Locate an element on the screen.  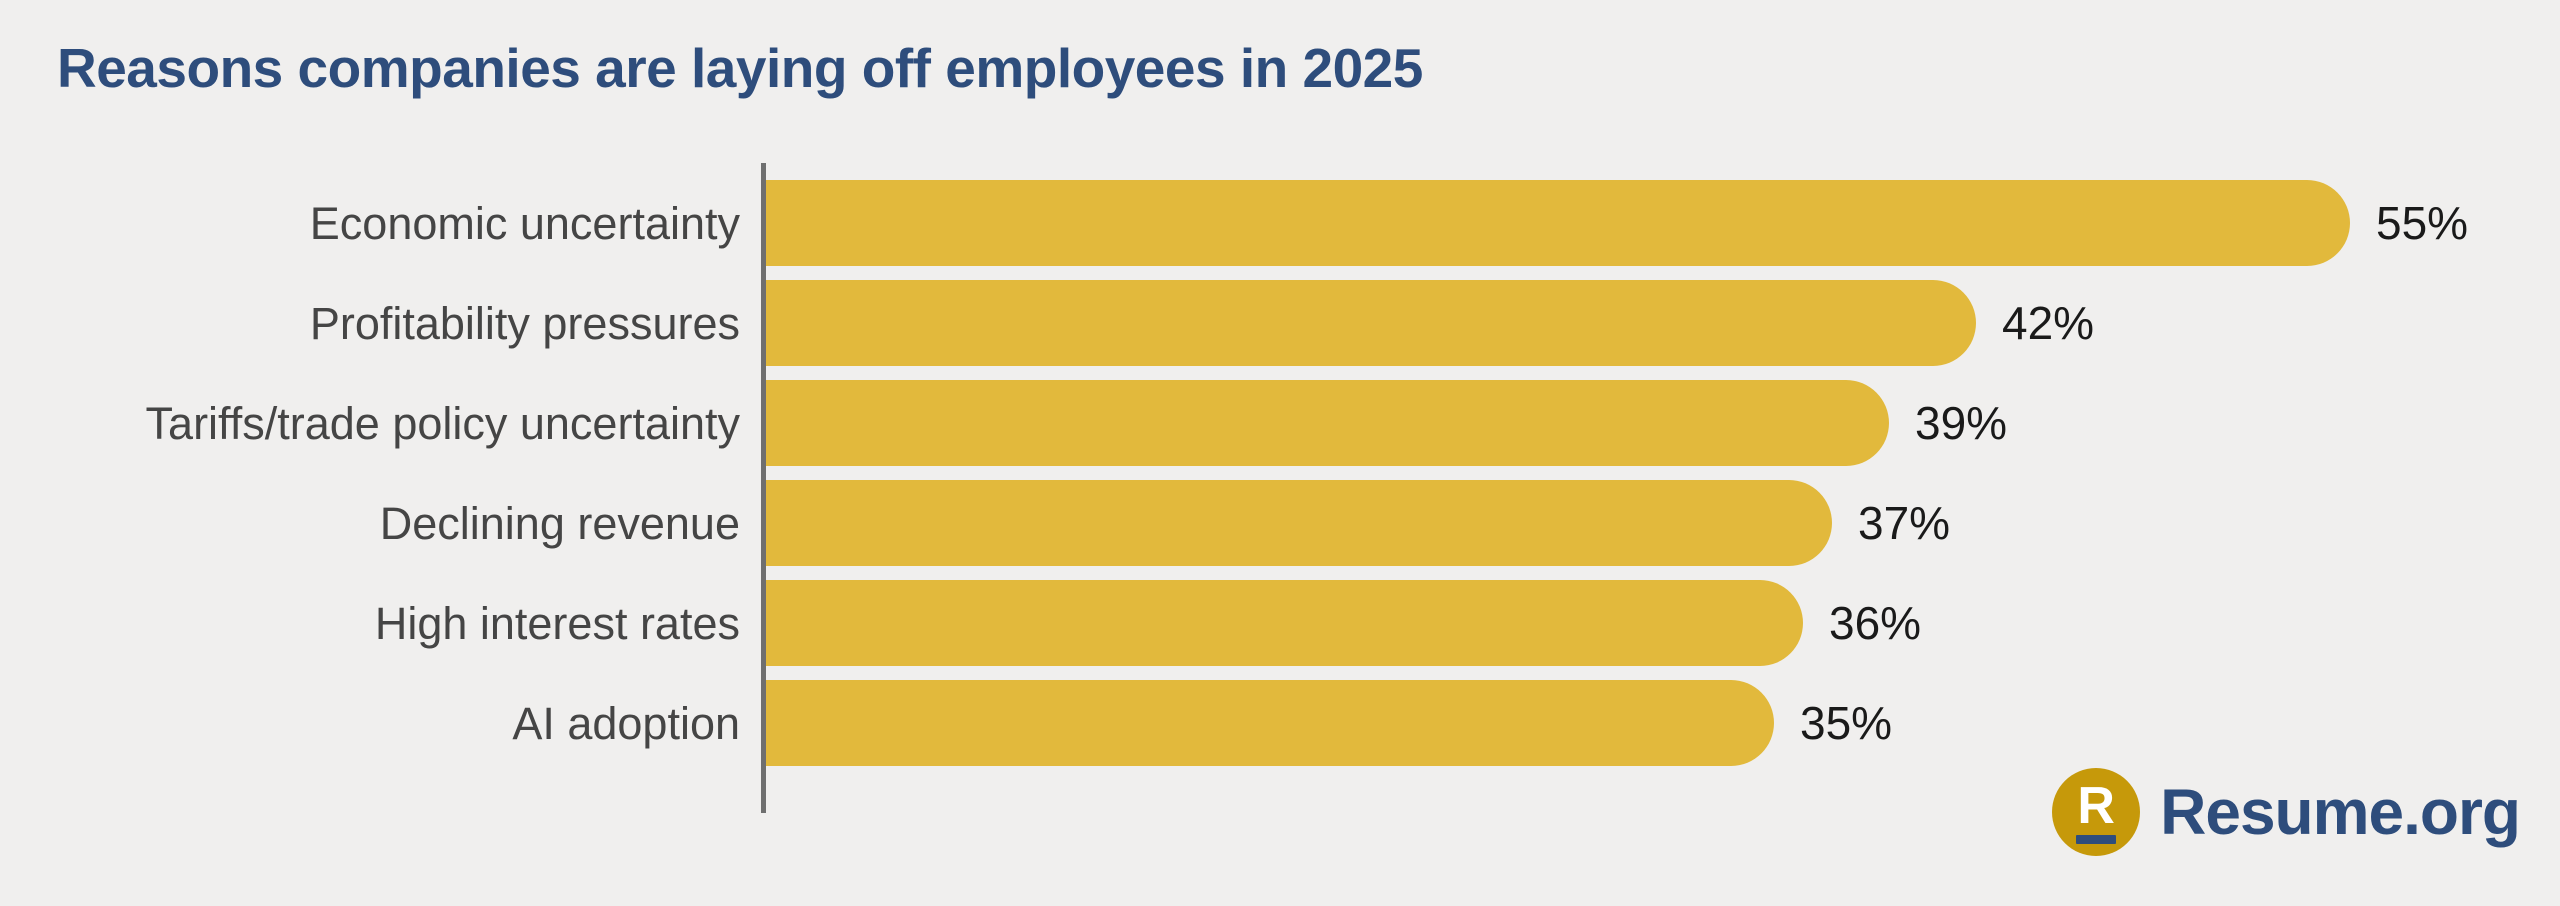
brand-logo: R Resume.org is located at coordinates (2286, 812).